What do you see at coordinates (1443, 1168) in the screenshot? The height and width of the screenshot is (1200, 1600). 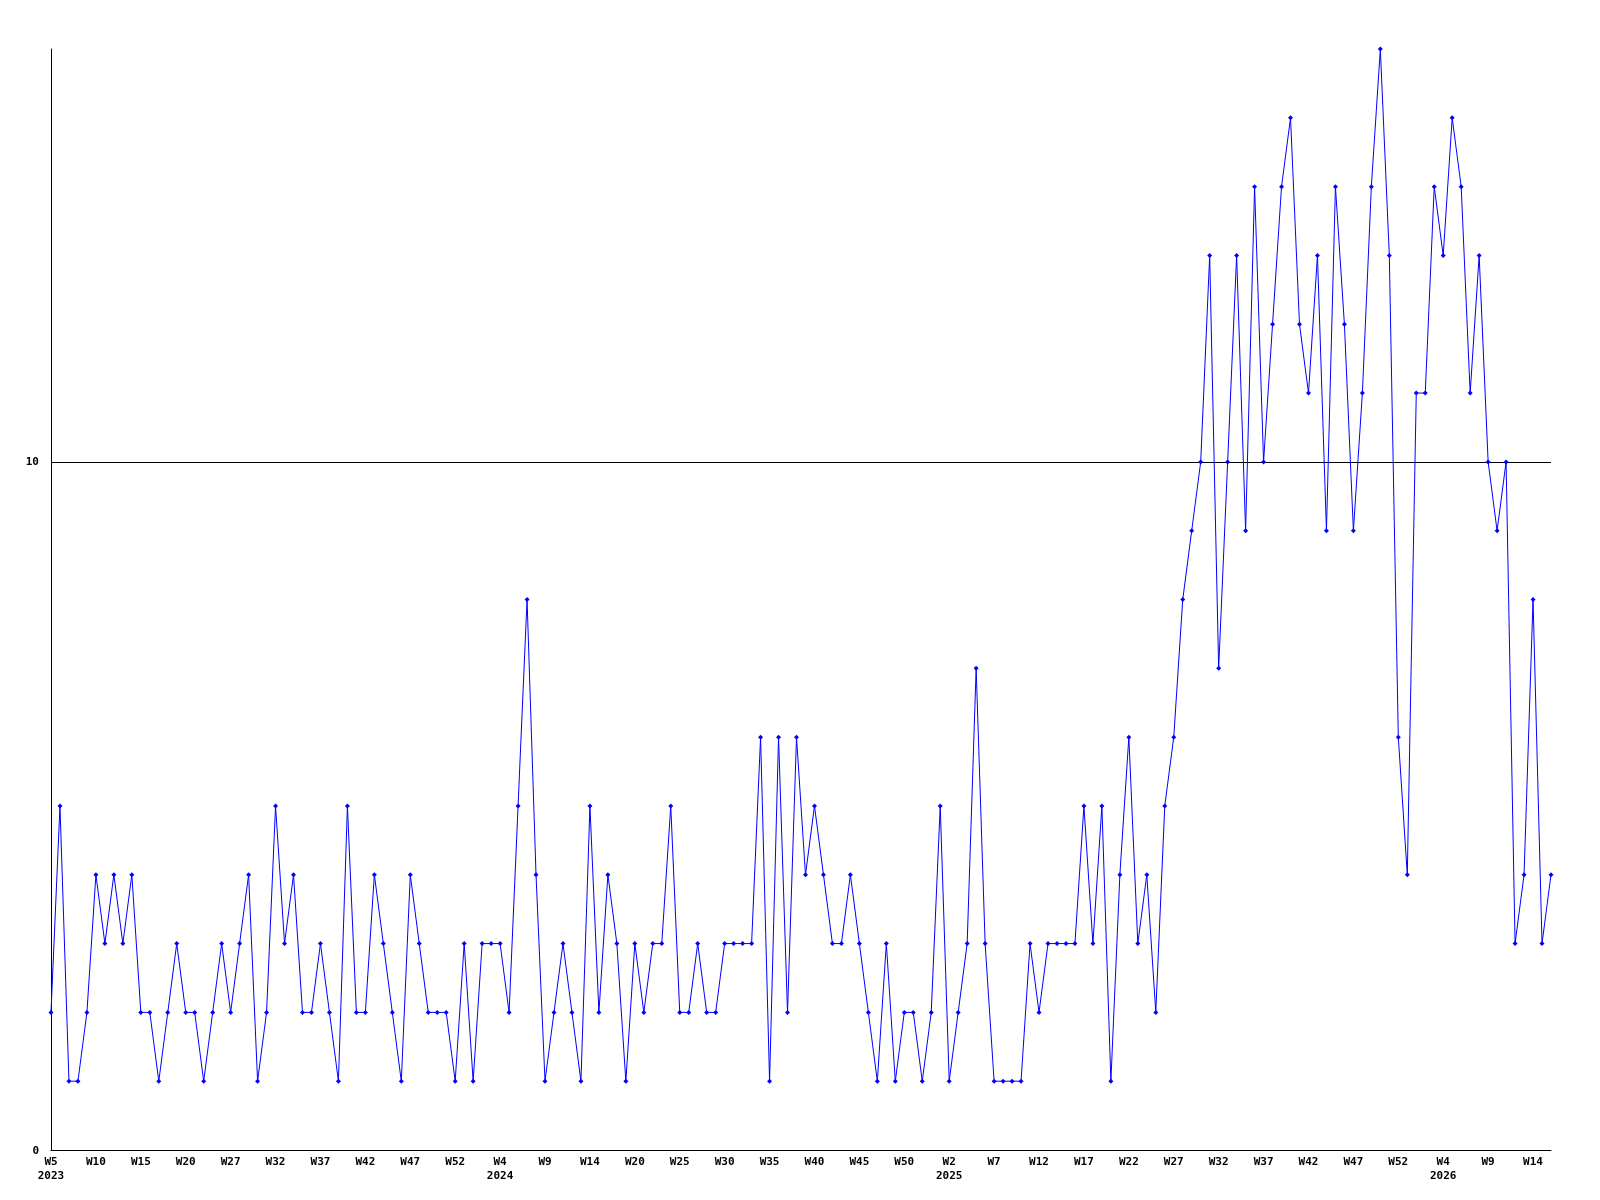 I see `x-tick-label: W4 2026` at bounding box center [1443, 1168].